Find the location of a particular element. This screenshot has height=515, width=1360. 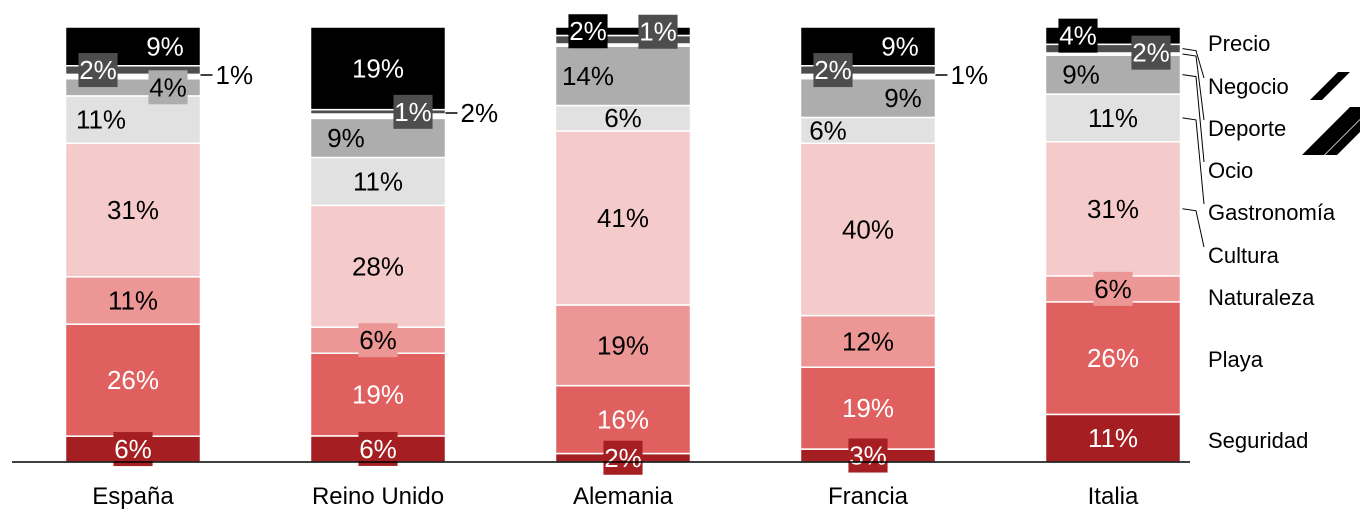

data-label-gastronomía-0: 11% is located at coordinates (101, 120).